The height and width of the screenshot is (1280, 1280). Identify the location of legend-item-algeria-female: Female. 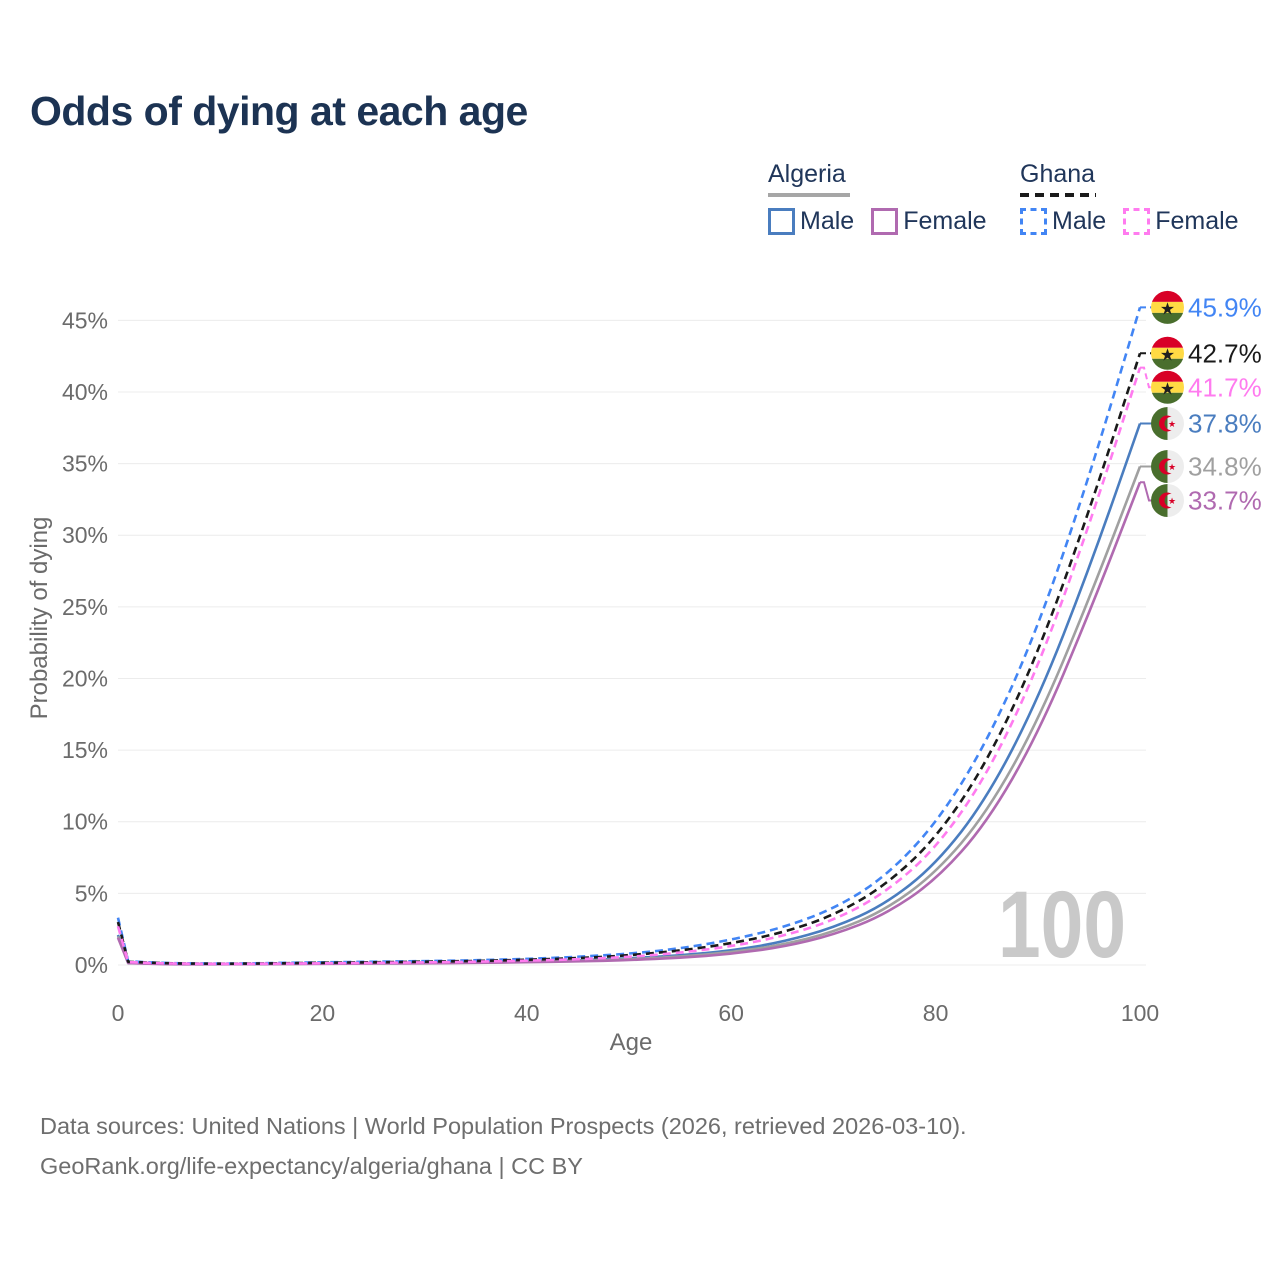
(929, 221).